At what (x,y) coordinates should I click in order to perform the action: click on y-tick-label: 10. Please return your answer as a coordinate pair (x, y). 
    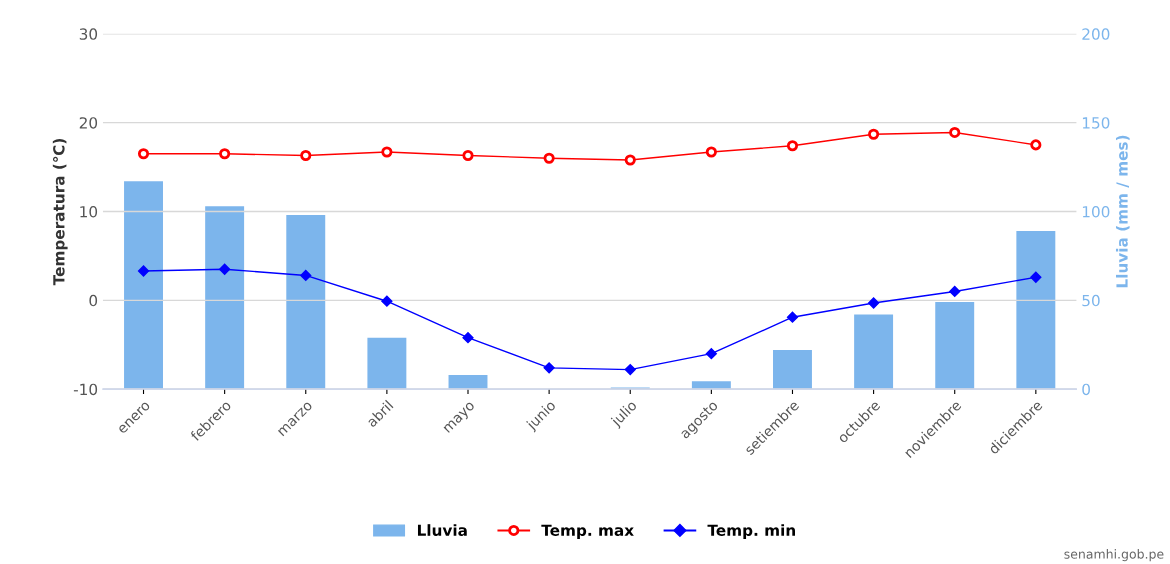
    Looking at the image, I should click on (89, 211).